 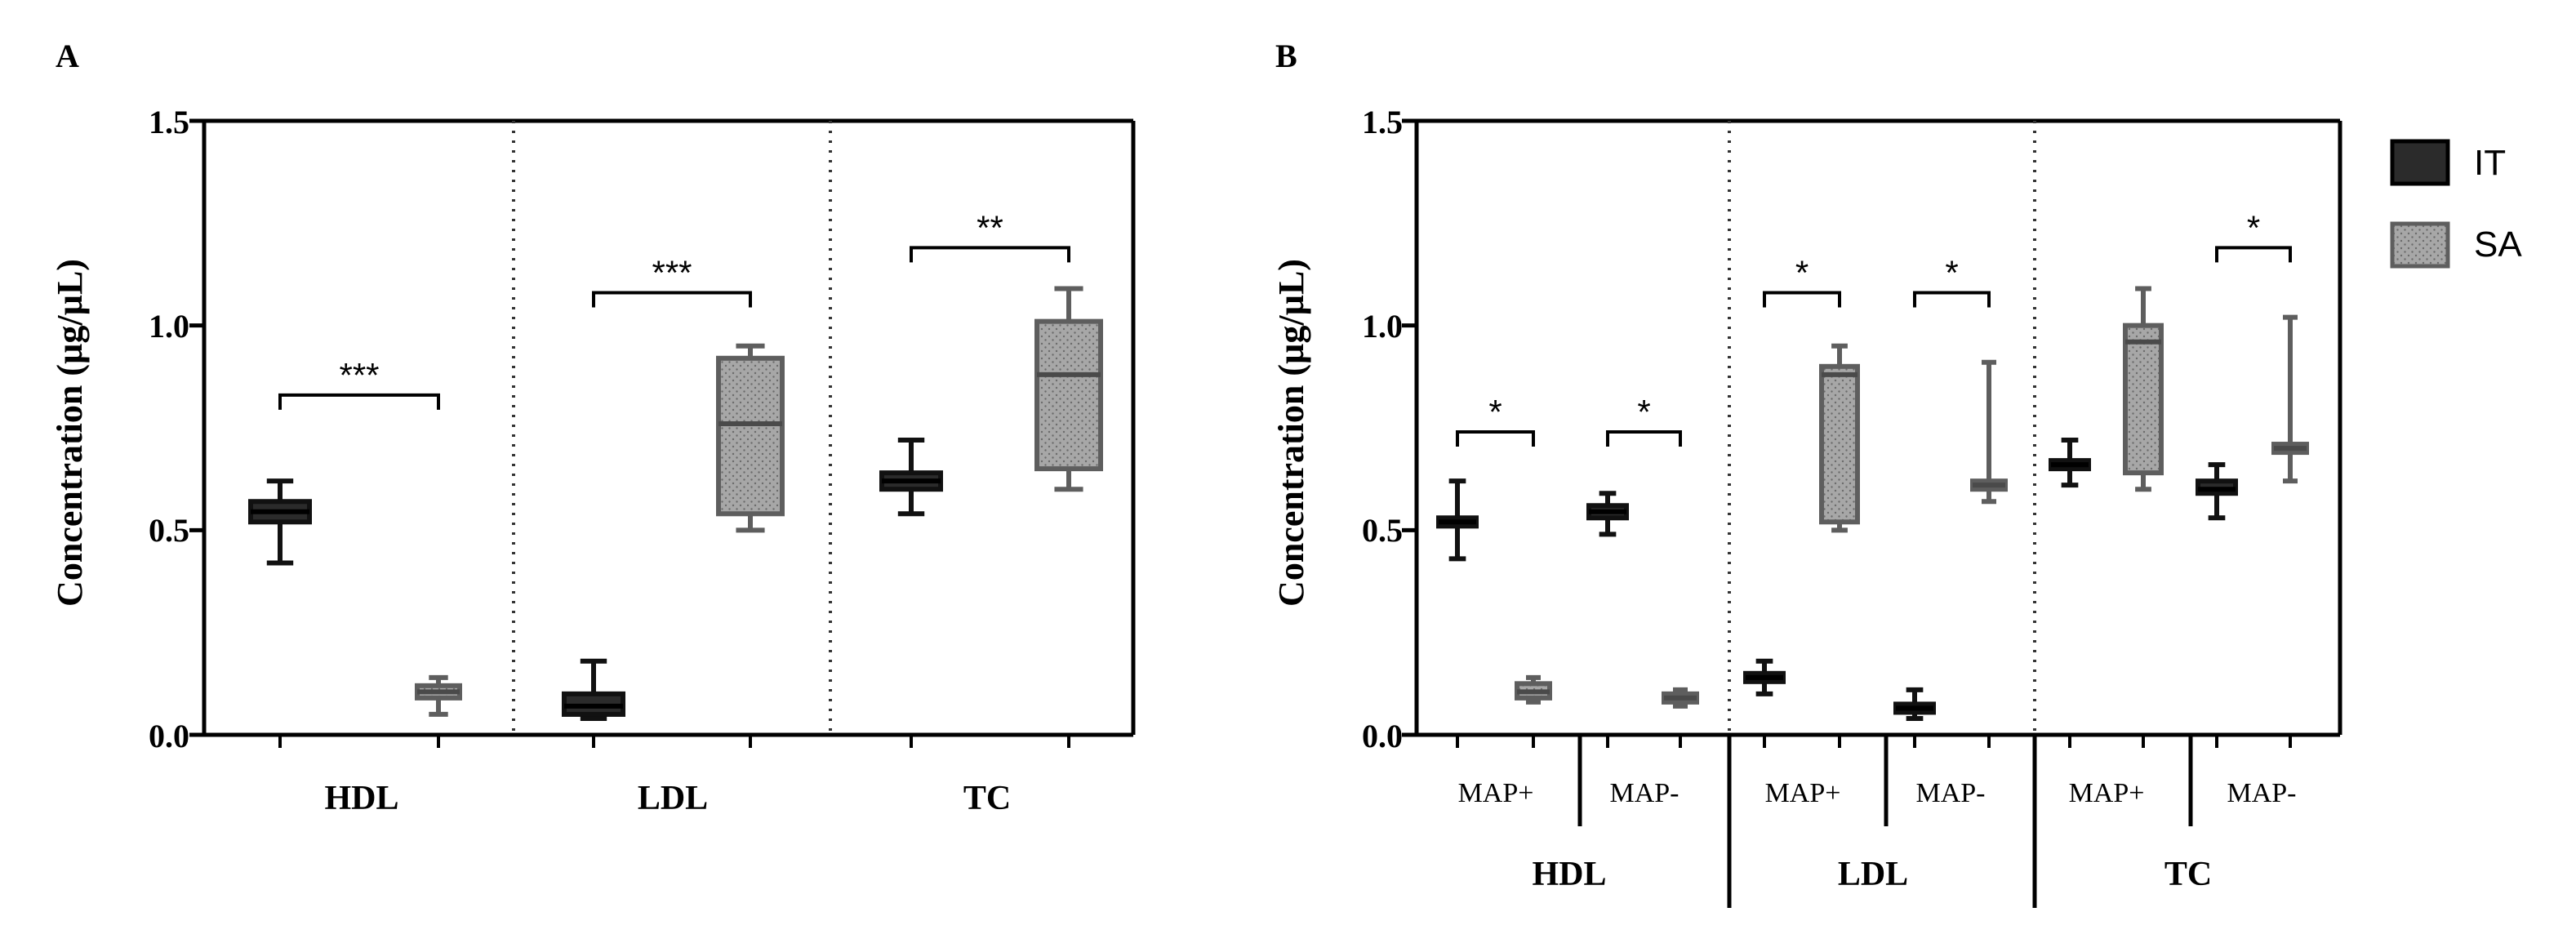 What do you see at coordinates (68, 56) in the screenshot?
I see `panel-a-label: A` at bounding box center [68, 56].